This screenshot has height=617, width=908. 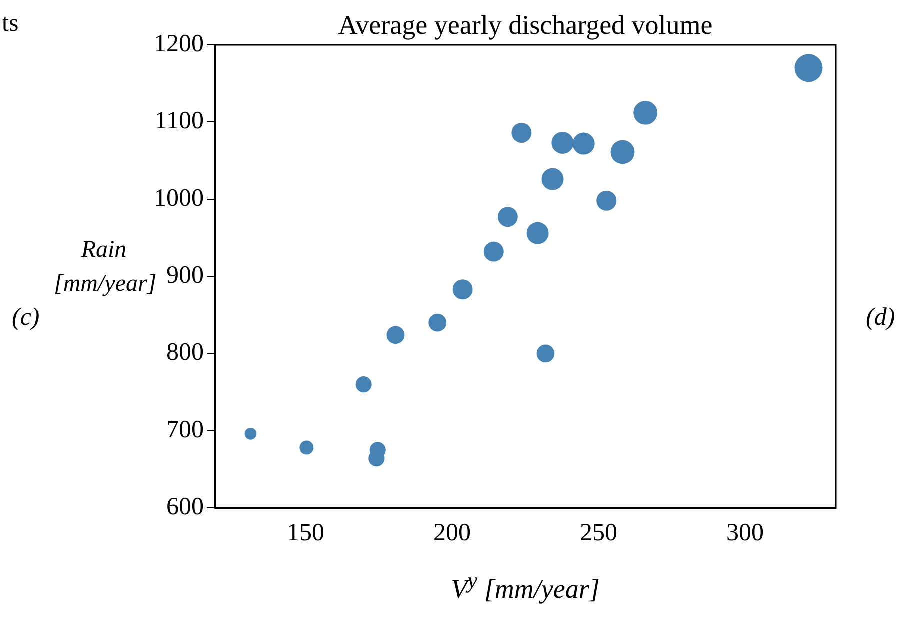 I want to click on y-axis-title: Rain [mm/year], so click(x=105, y=267).